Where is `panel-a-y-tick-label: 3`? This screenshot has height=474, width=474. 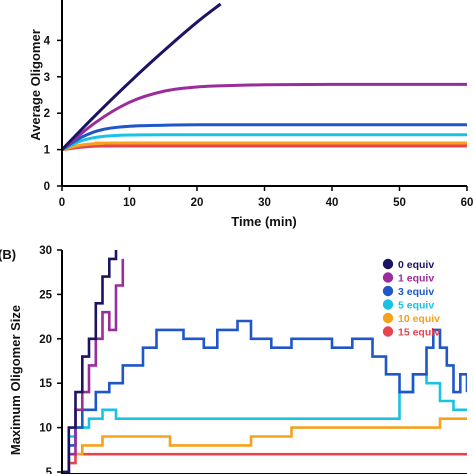
panel-a-y-tick-label: 3 is located at coordinates (47, 78).